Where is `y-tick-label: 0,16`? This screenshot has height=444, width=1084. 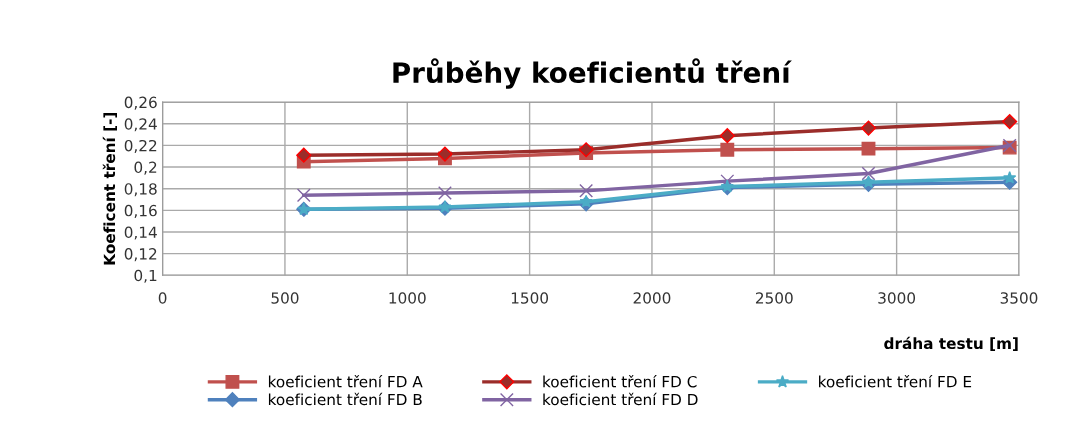 y-tick-label: 0,16 is located at coordinates (140, 211).